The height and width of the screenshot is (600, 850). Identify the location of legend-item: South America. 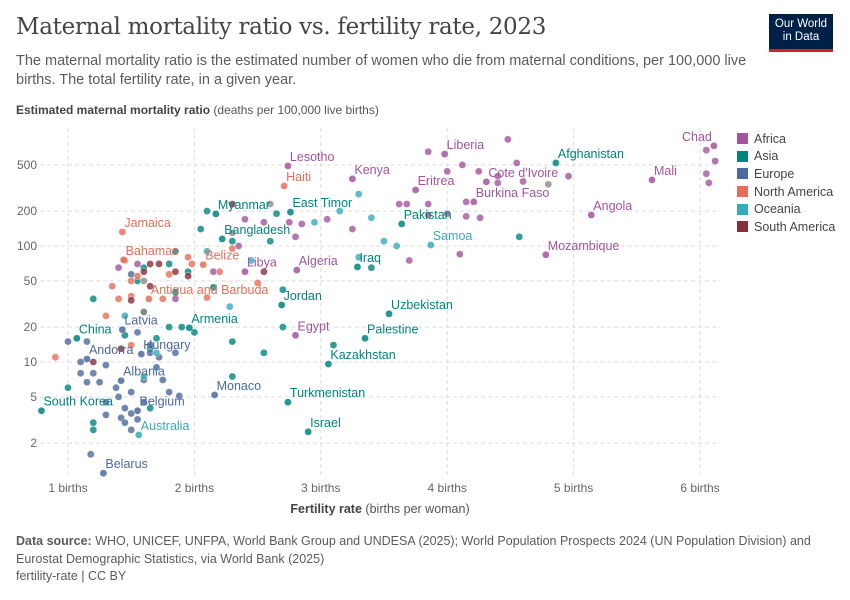
(786, 227).